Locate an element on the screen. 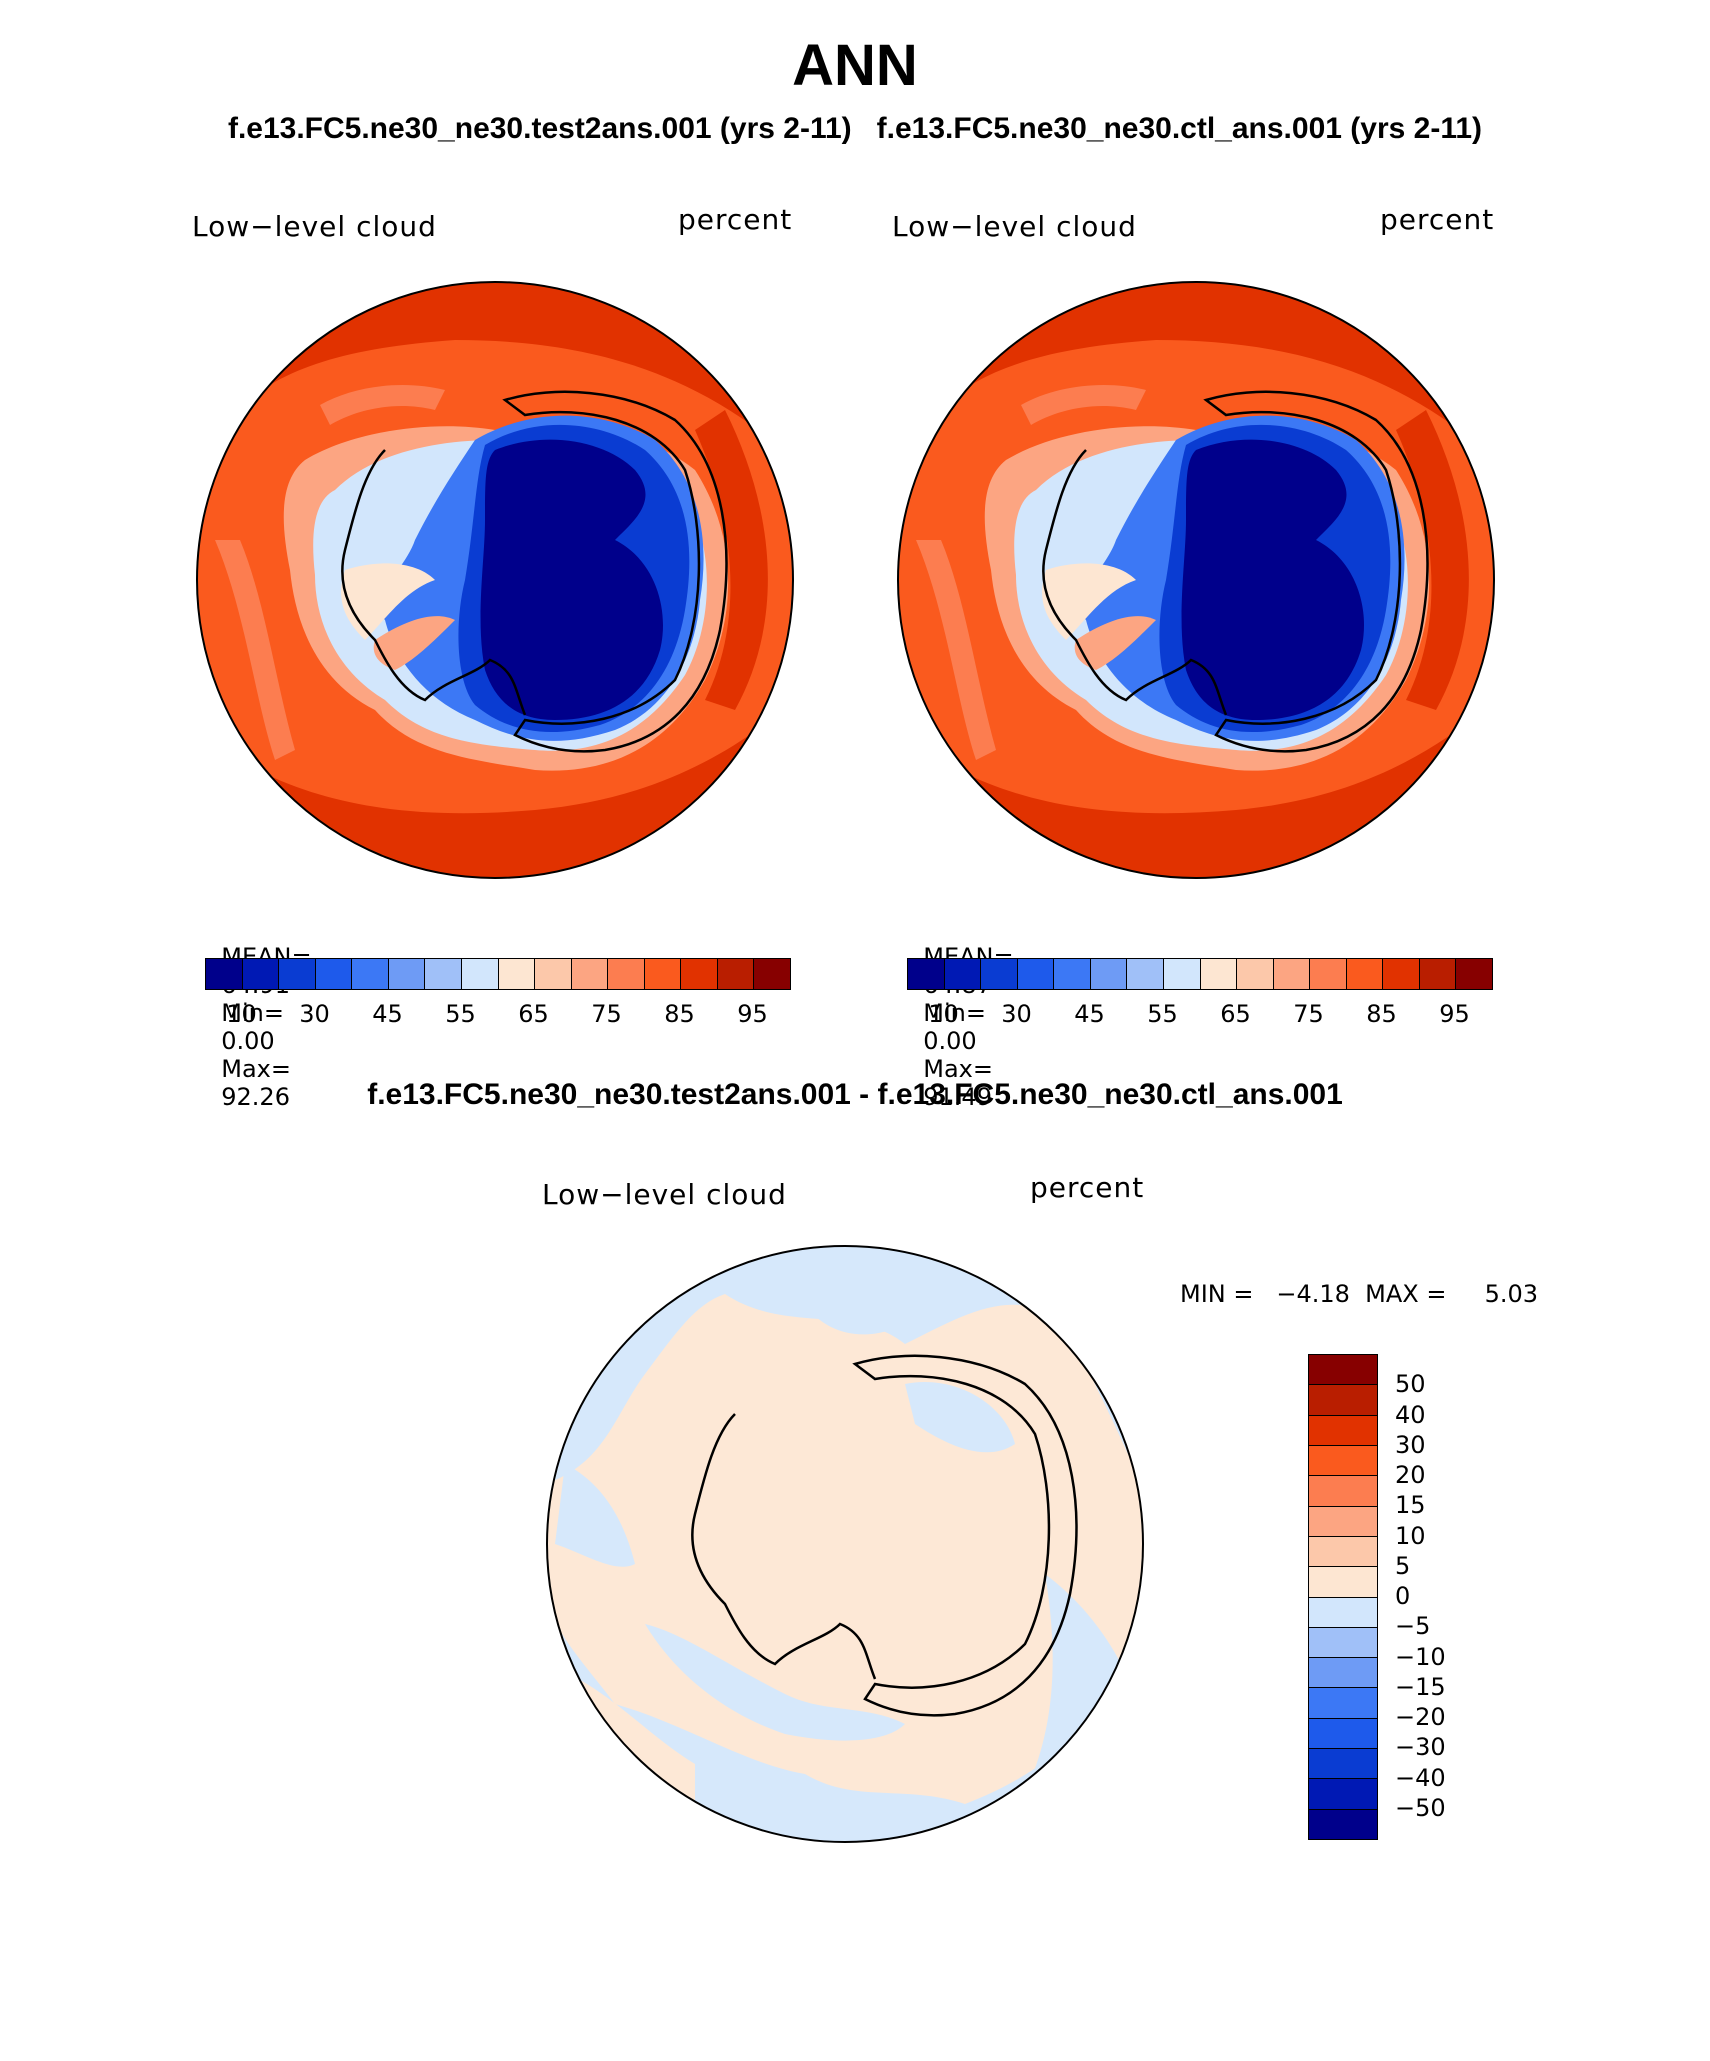 Image resolution: width=1710 pixels, height=2061 pixels. diff-colorbar-tick-label: −30 is located at coordinates (1420, 1747).